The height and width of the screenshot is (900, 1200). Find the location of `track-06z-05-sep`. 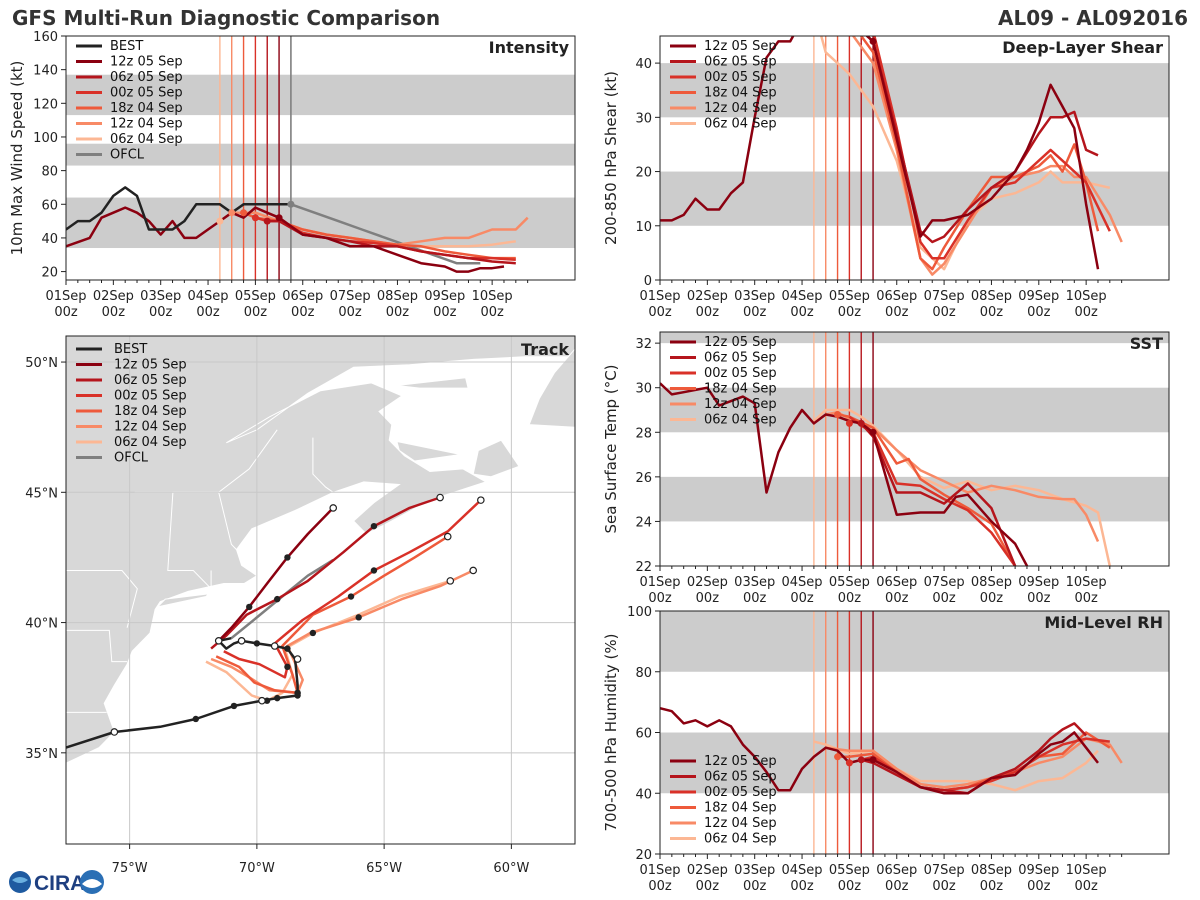

track-06z-05-sep is located at coordinates (325, 573).